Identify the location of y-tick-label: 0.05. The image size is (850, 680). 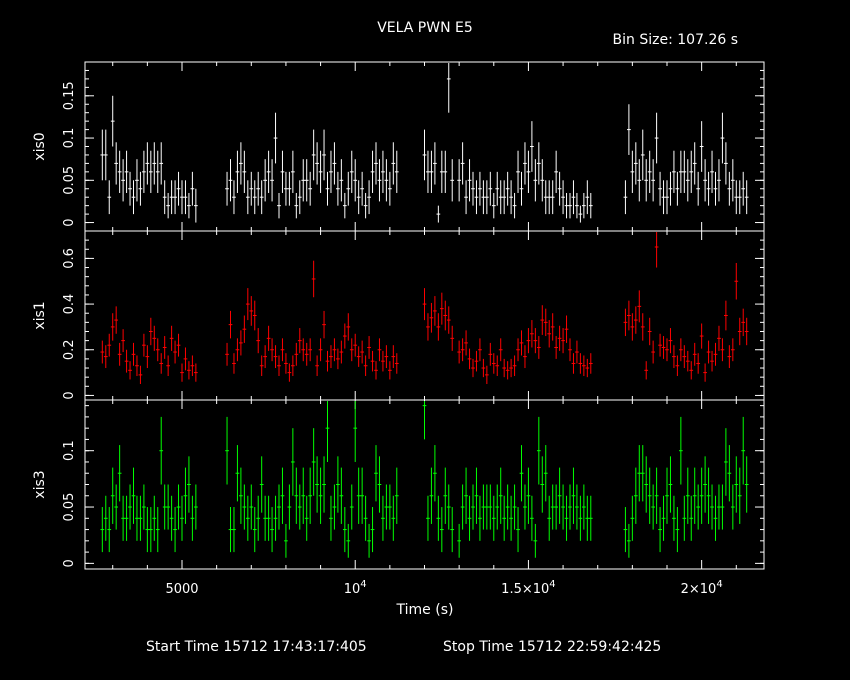
(69, 180).